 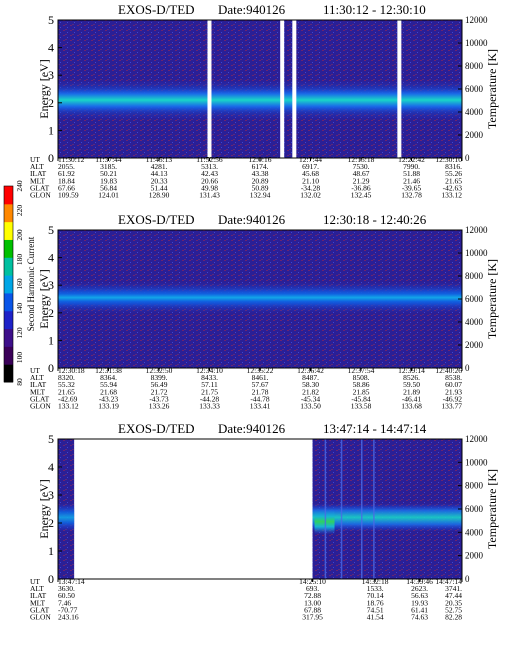 What do you see at coordinates (419, 609) in the screenshot?
I see `info-cell: 61.41` at bounding box center [419, 609].